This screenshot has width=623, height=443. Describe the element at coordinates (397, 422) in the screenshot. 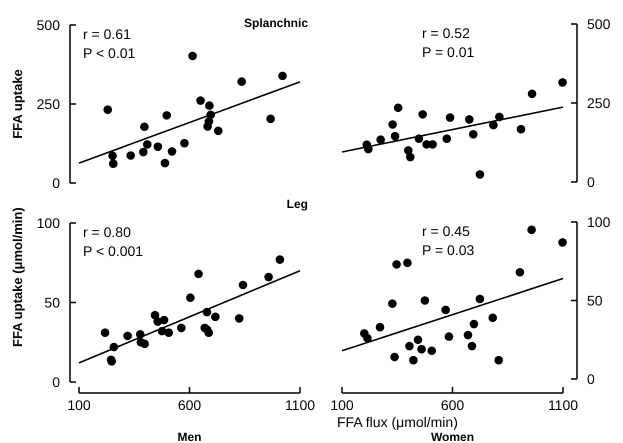

I see `text: FFA flux (μmol/min)` at that location.